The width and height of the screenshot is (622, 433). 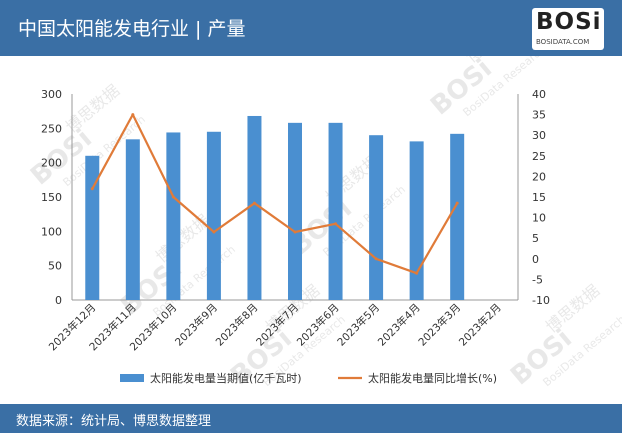 What do you see at coordinates (51, 94) in the screenshot?
I see `y-left-tick-label: 300` at bounding box center [51, 94].